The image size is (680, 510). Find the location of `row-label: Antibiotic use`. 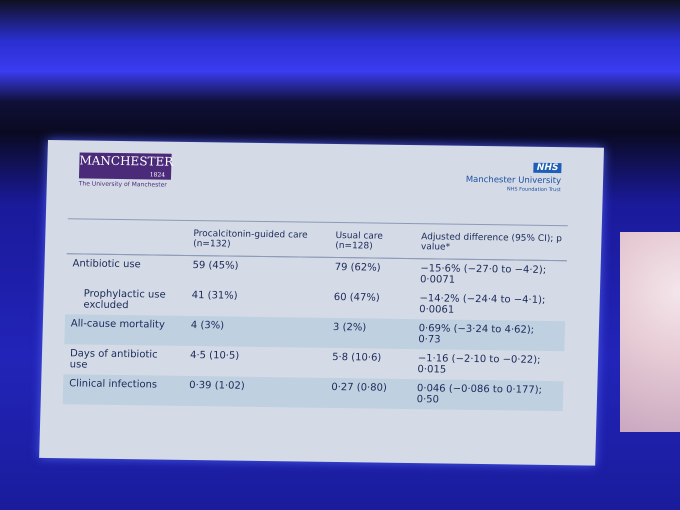

row-label: Antibiotic use is located at coordinates (106, 264).